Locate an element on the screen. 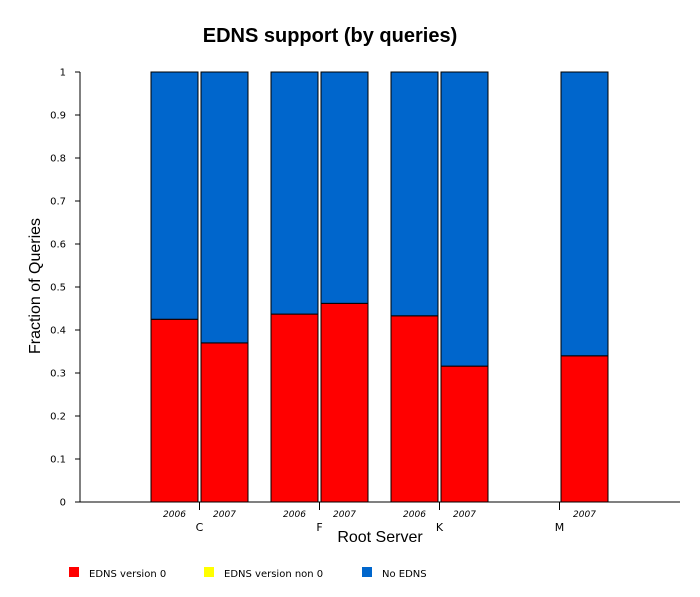 The width and height of the screenshot is (700, 597). y-tick-label: 0.4 is located at coordinates (58, 331).